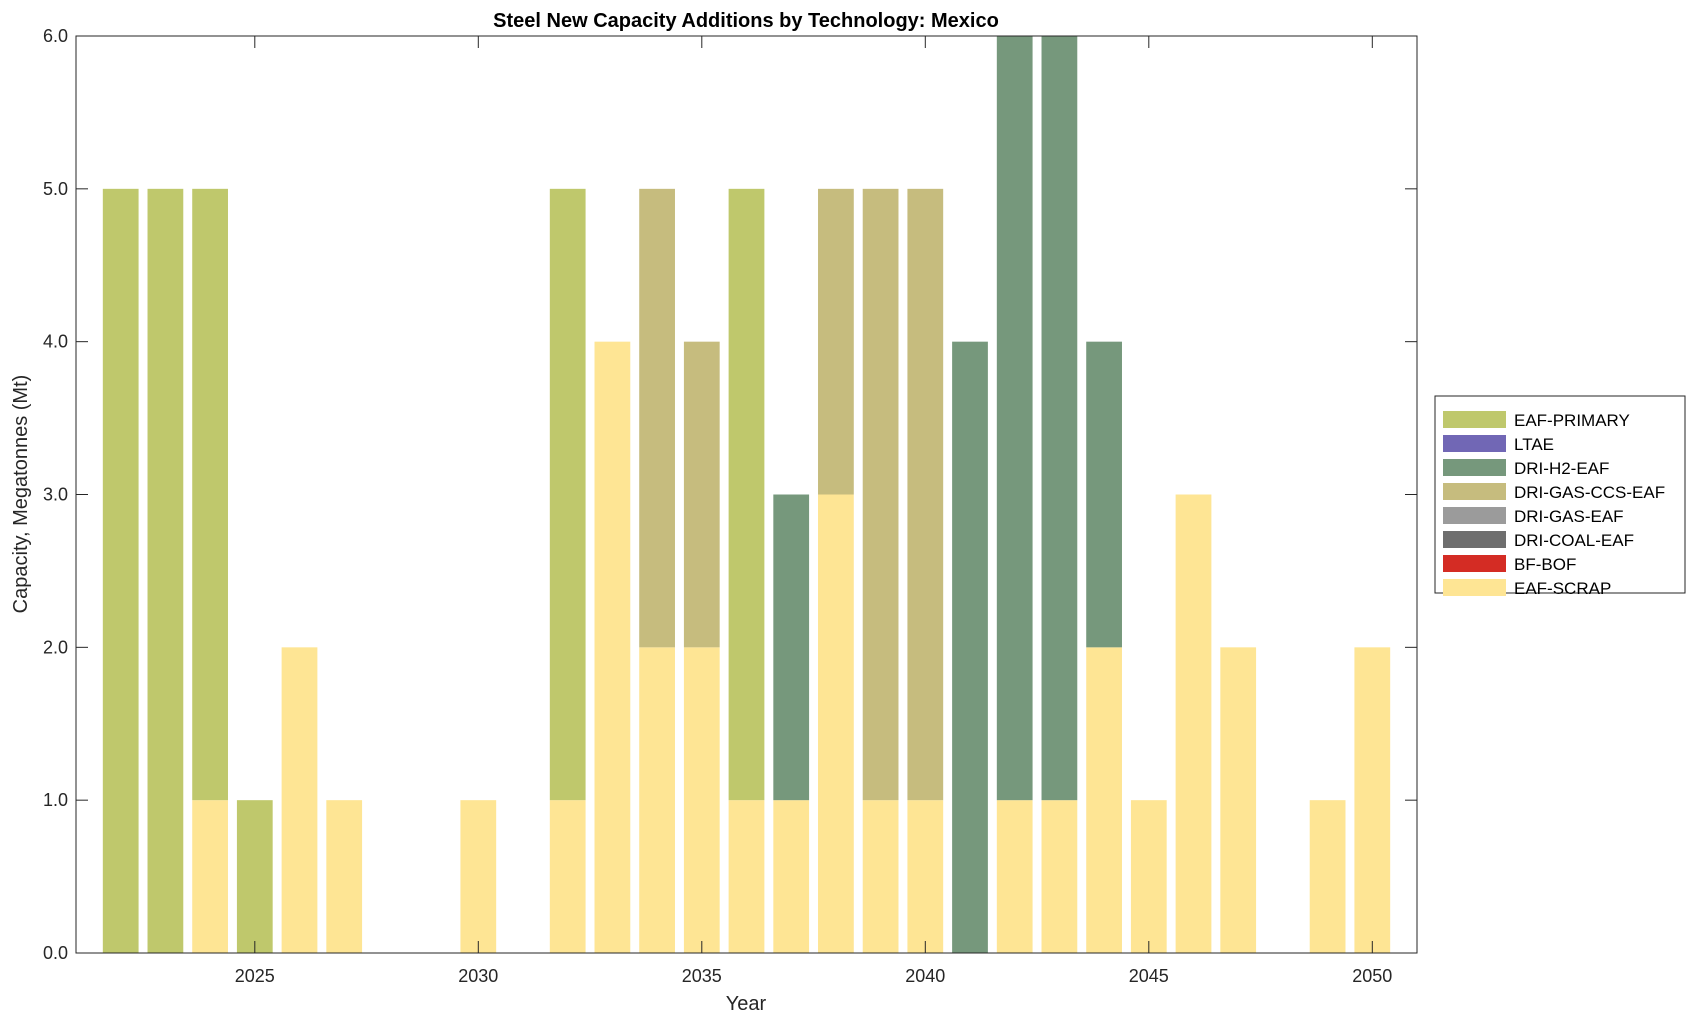 This screenshot has width=1696, height=1021. Describe the element at coordinates (746, 1004) in the screenshot. I see `x-axis-label: Year` at that location.